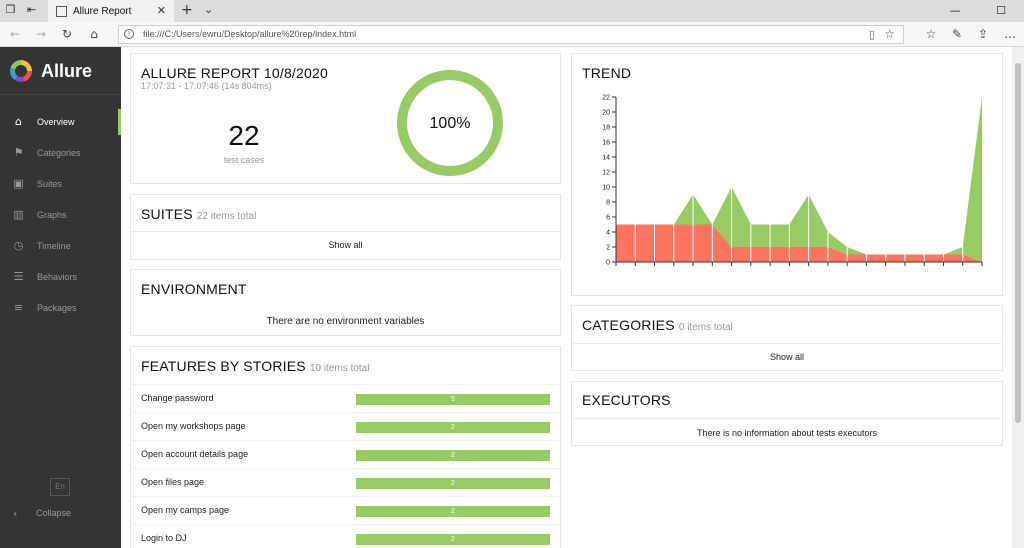  What do you see at coordinates (608, 218) in the screenshot?
I see `y-tick-label: 6` at bounding box center [608, 218].